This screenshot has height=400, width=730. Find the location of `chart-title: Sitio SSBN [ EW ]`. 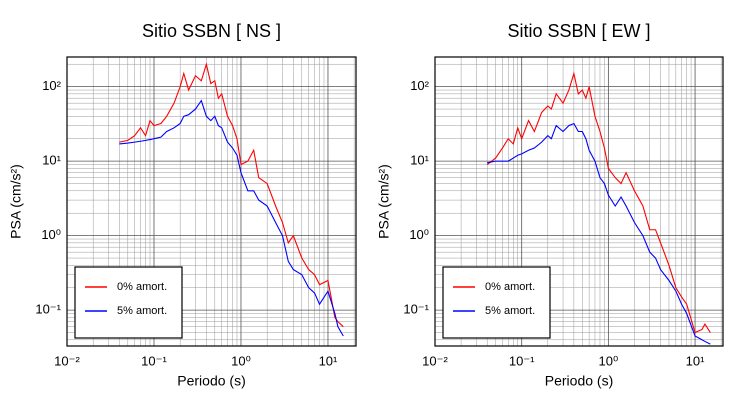

chart-title: Sitio SSBN [ EW ] is located at coordinates (578, 31).